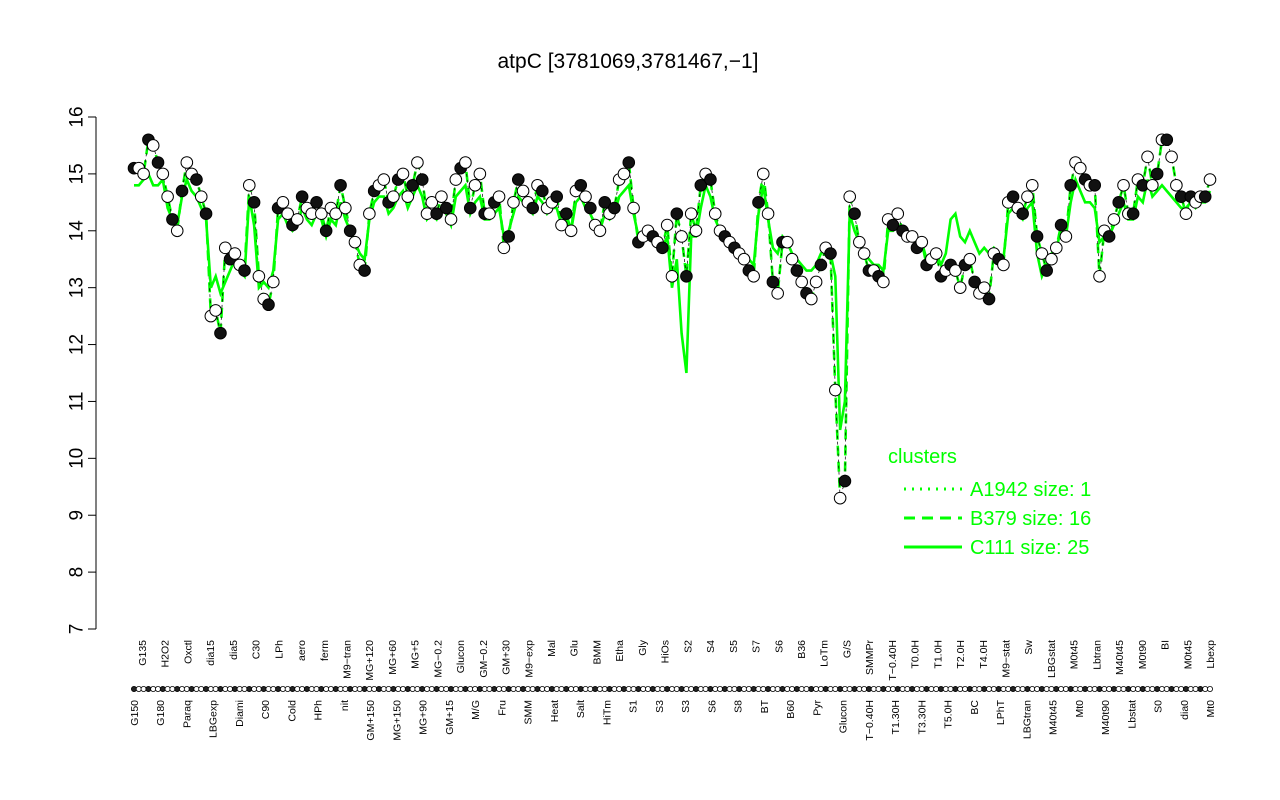  Describe the element at coordinates (1185, 710) in the screenshot. I see `x-category-label: dia0` at that location.